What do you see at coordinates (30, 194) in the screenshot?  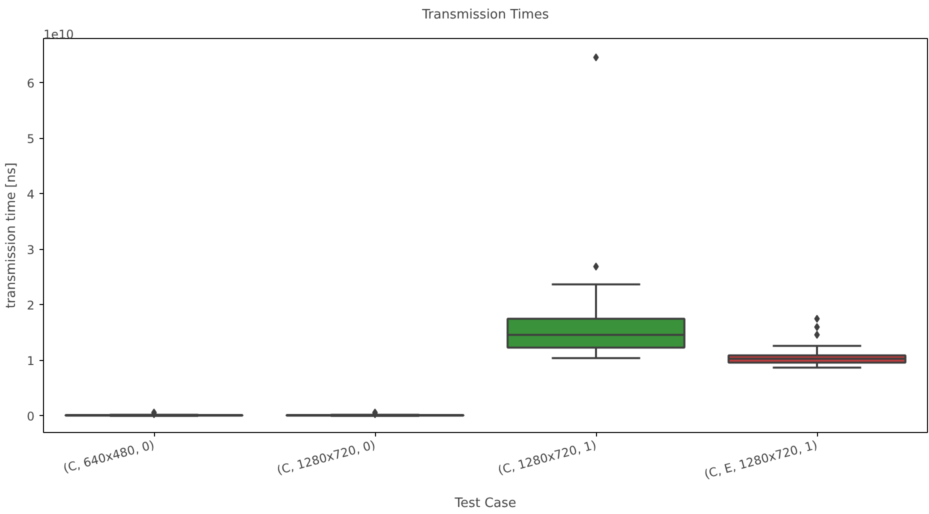 I see `y-tick-label: 4` at bounding box center [30, 194].